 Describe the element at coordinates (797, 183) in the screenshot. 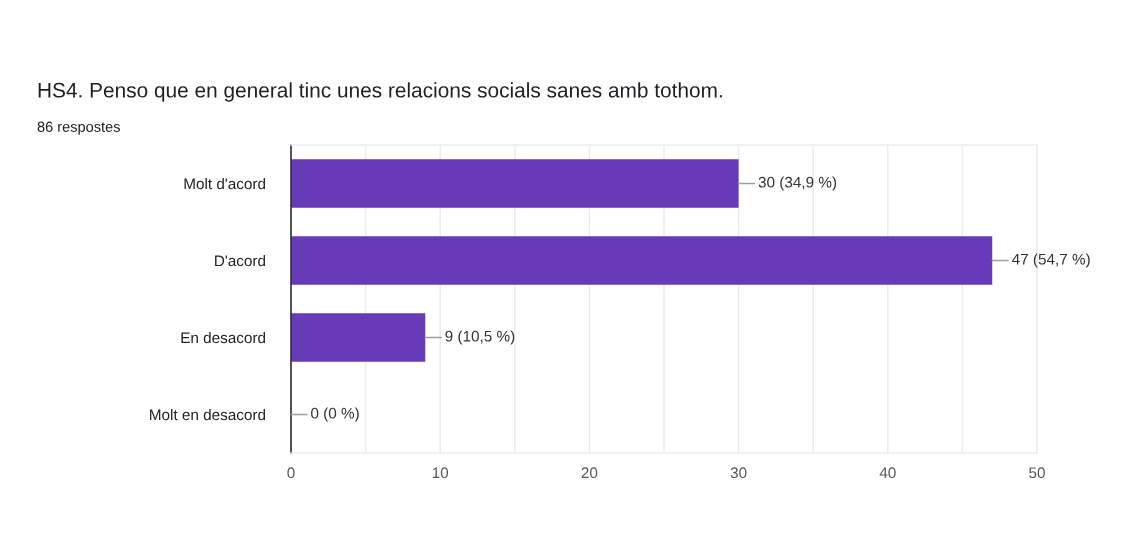

I see `data-label: 30 (34,9 %)` at that location.